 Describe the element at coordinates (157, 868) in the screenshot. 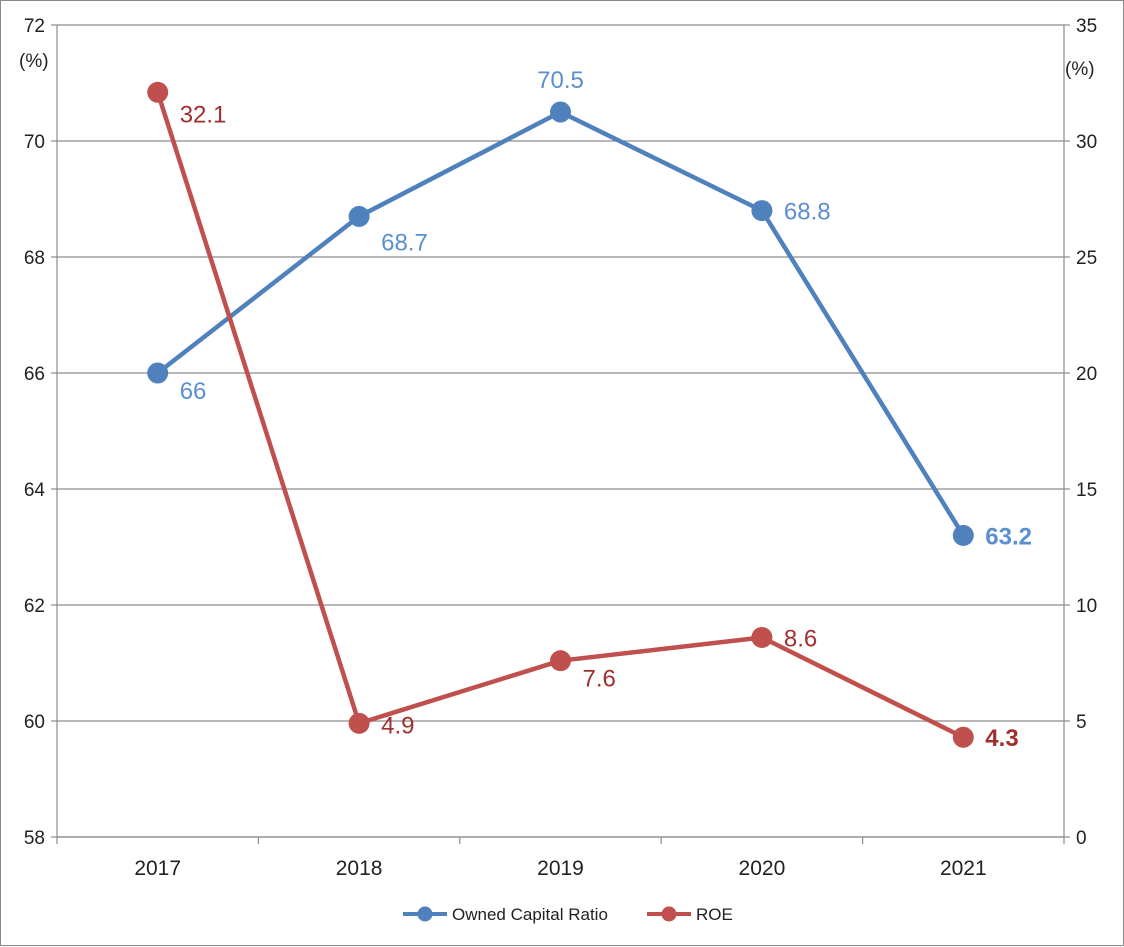

I see `x-tick-label: 2017` at that location.